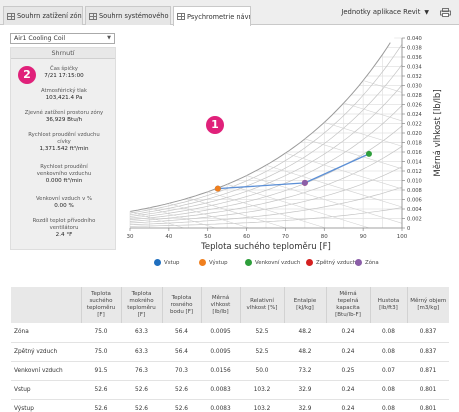 The height and width of the screenshot is (412, 459). I want to click on legend-item-zpetny: Zpětný vzduch, so click(331, 262).